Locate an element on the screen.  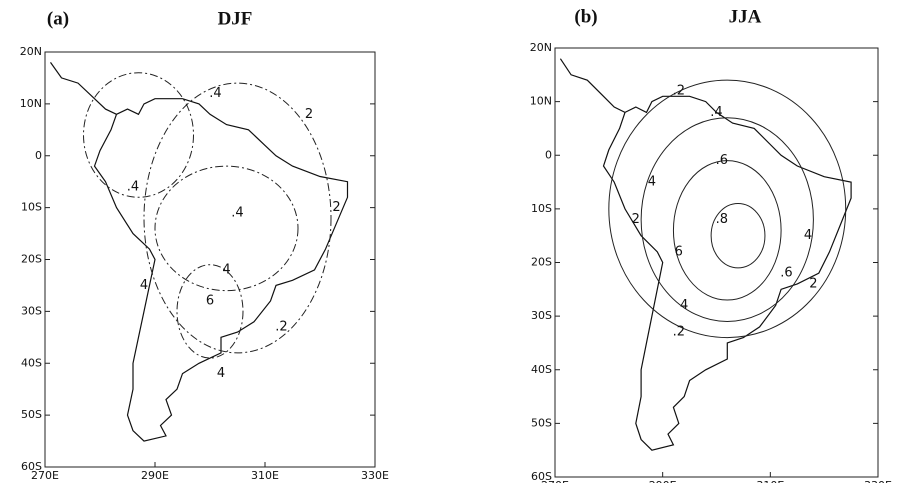
panel-label: (b) is located at coordinates (585, 16).